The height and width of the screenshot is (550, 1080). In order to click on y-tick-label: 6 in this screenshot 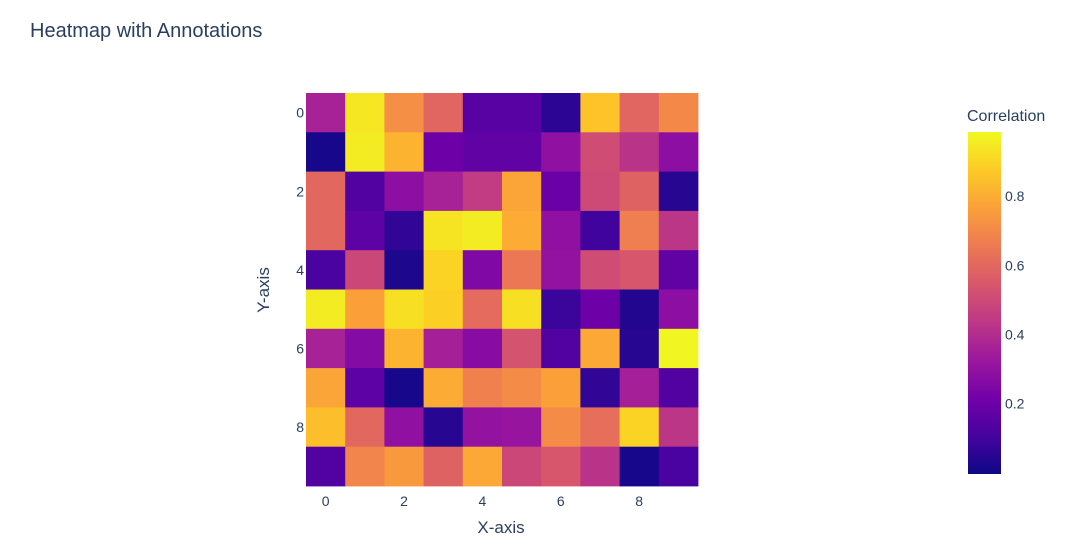, I will do `click(300, 348)`.